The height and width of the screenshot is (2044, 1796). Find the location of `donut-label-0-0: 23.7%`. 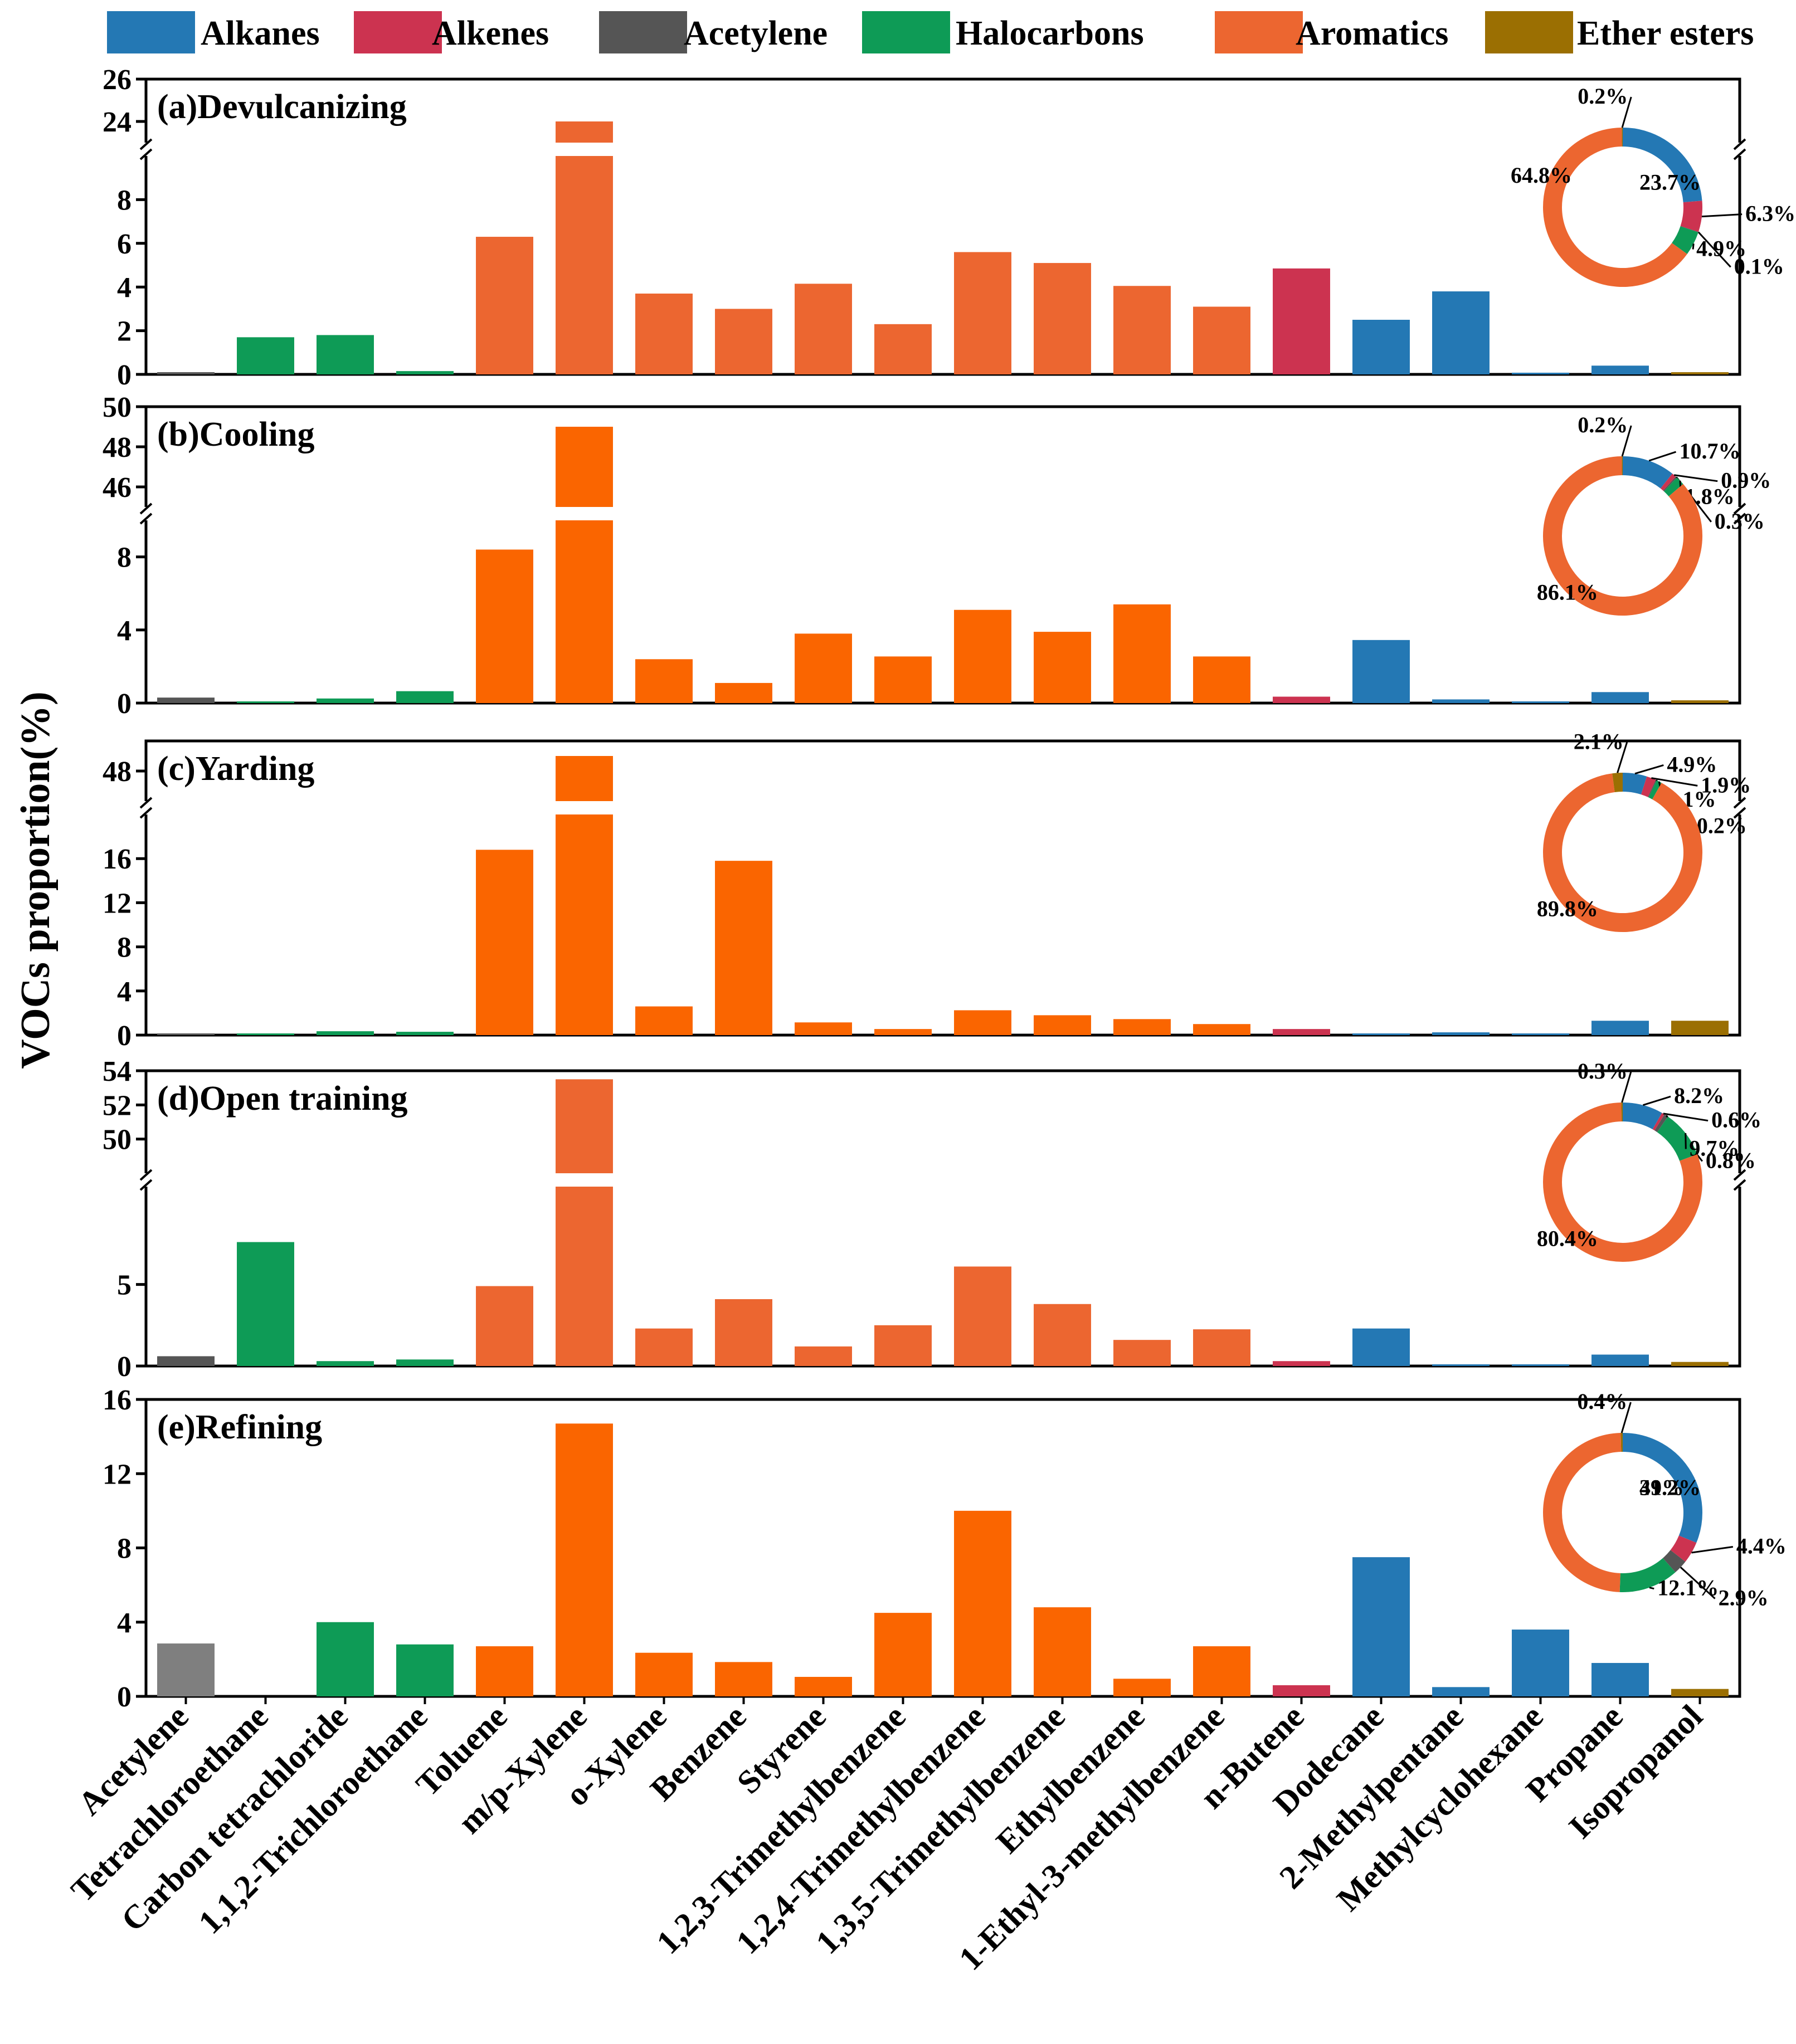

donut-label-0-0: 23.7% is located at coordinates (1670, 183).